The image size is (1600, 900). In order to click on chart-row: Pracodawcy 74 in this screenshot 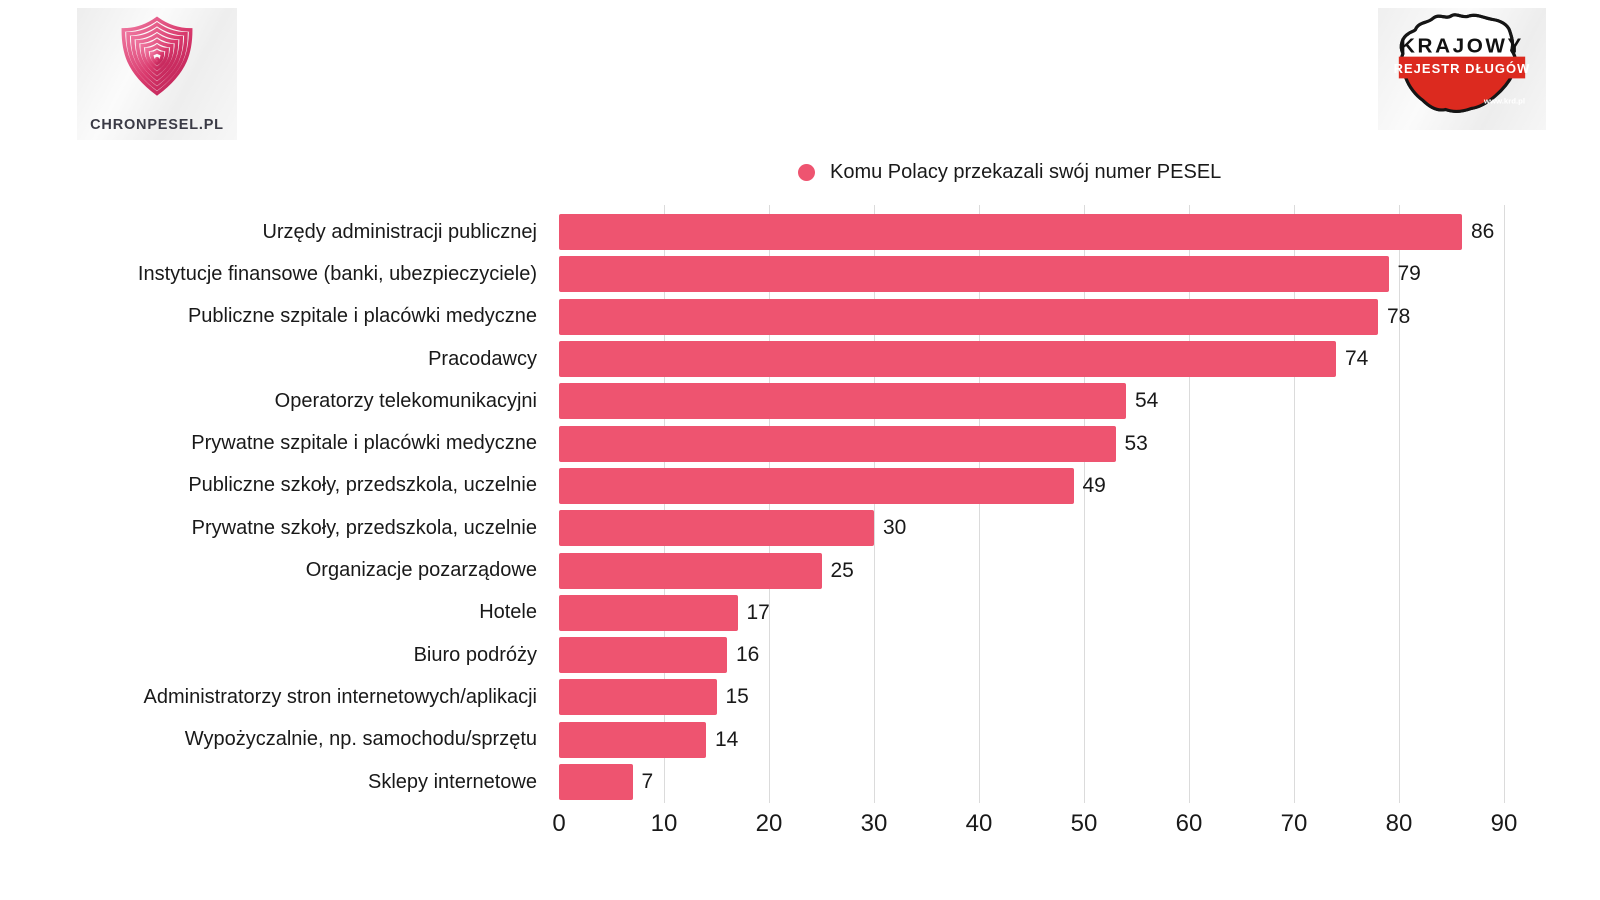, I will do `click(777, 359)`.